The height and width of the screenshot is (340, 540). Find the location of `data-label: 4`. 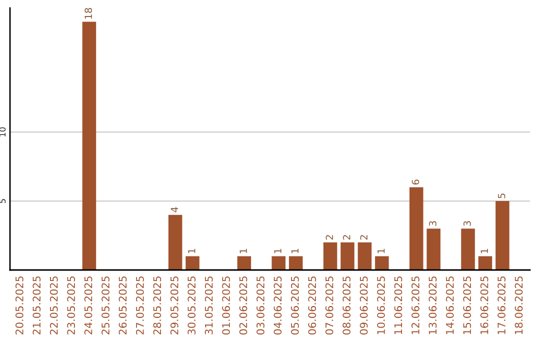

data-label: 4 is located at coordinates (174, 209).